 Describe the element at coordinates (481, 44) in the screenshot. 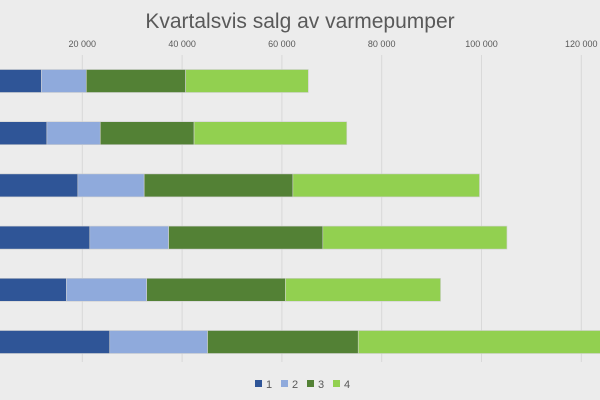

I see `x-tick-label: 100 000` at that location.